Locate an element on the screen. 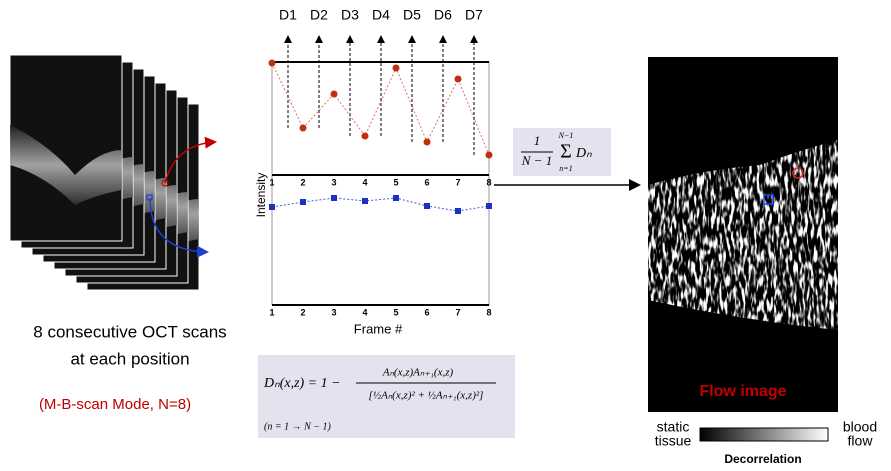 The height and width of the screenshot is (471, 891). oct-stack is located at coordinates (104, 172).